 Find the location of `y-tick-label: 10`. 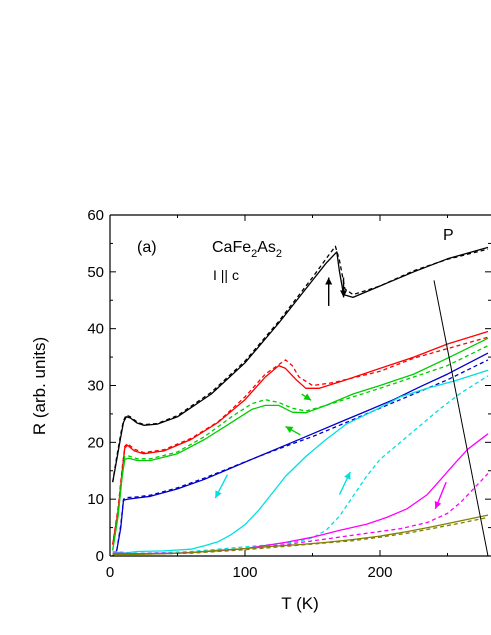

y-tick-label: 10 is located at coordinates (95, 499).